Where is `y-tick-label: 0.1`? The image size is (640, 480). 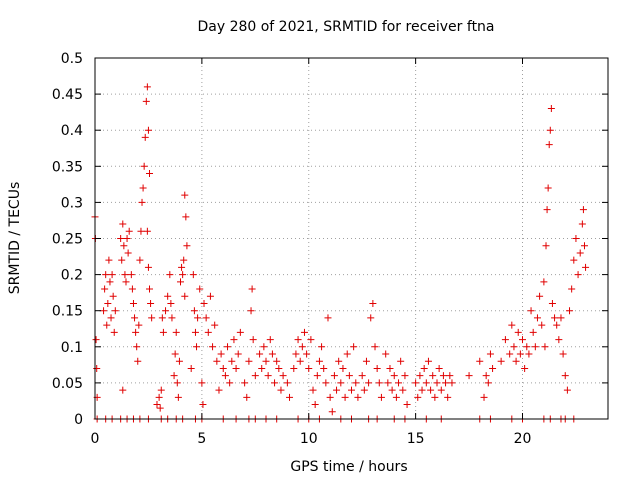
y-tick-label: 0.1 is located at coordinates (72, 348).